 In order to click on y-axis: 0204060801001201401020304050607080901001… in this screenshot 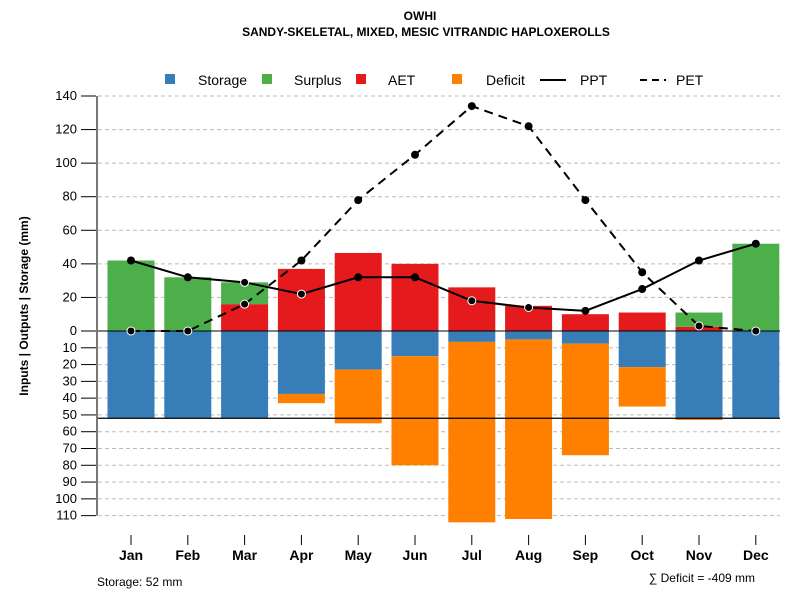, I will do `click(76, 305)`.